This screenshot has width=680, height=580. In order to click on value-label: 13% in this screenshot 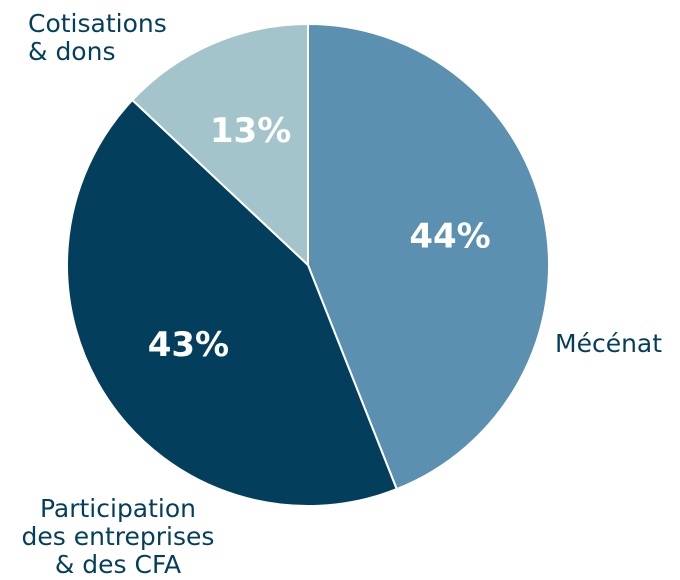, I will do `click(250, 131)`.